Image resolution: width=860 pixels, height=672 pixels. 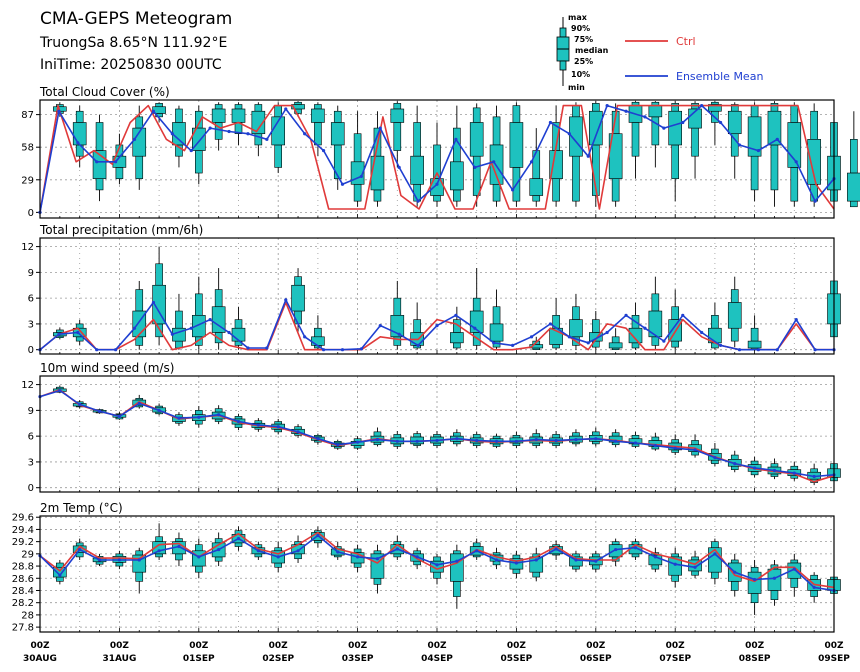 I want to click on y-tick-label: 3, so click(x=31, y=324).